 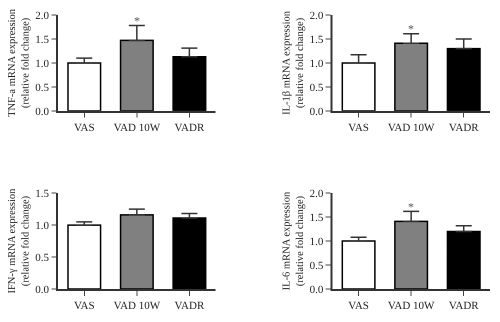 I want to click on y-axis-title: IL-6 mRNA expression (relative fold change), so click(x=293, y=240).